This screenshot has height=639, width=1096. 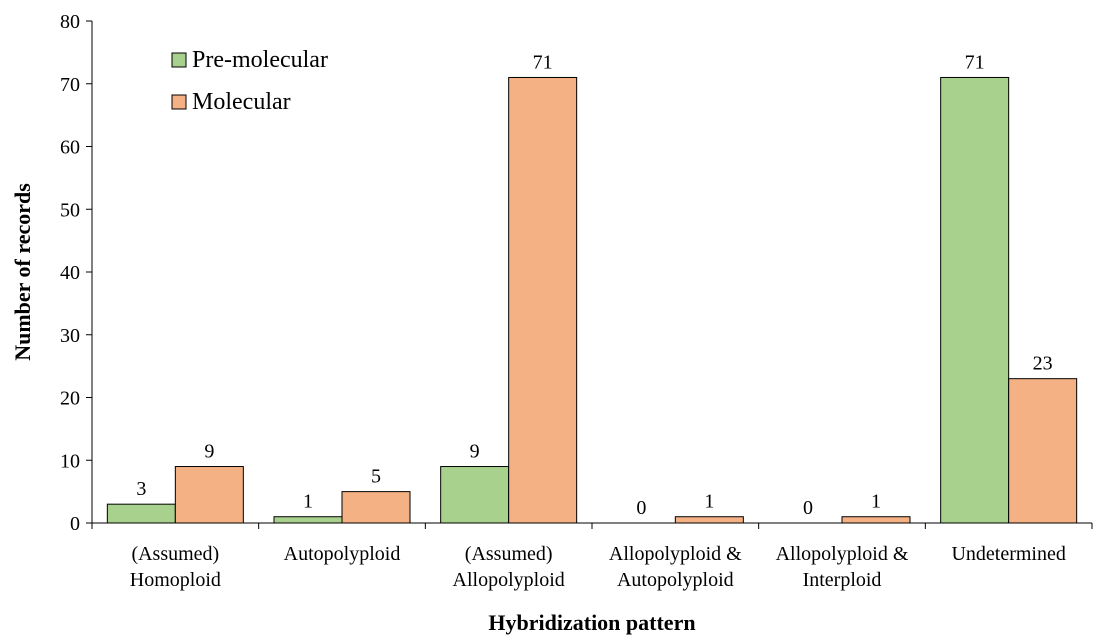 What do you see at coordinates (241, 102) in the screenshot?
I see `legend-label-molecular: Molecular` at bounding box center [241, 102].